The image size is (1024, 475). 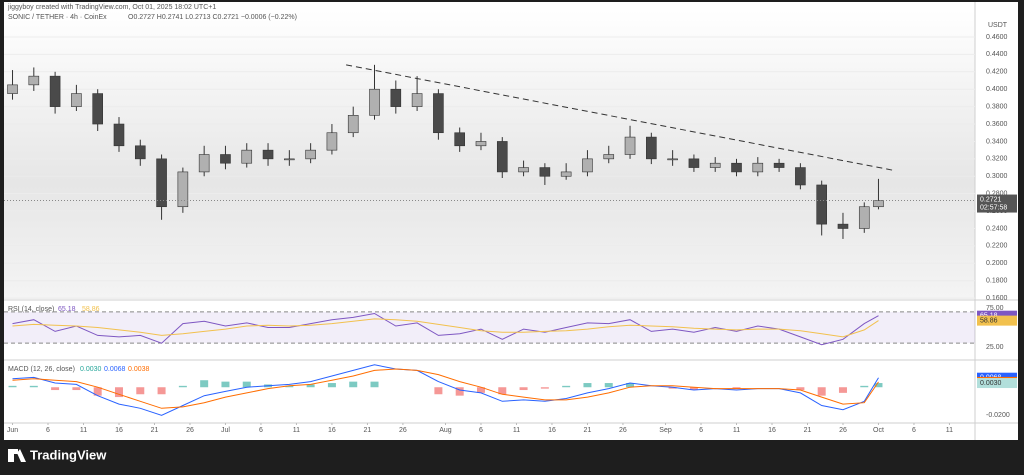 What do you see at coordinates (997, 89) in the screenshot?
I see `y-tick-label: 0.4000` at bounding box center [997, 89].